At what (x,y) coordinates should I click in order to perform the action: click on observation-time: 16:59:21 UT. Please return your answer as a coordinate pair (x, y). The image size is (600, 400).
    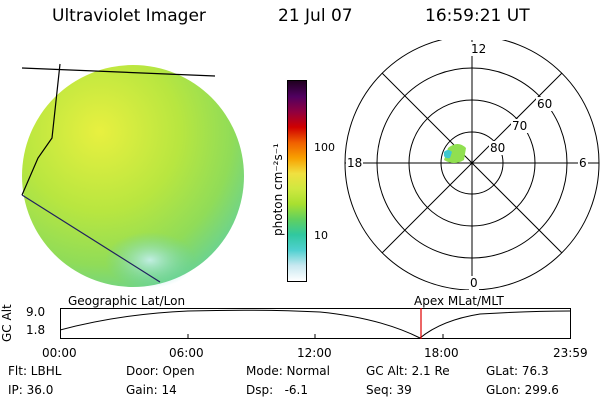
    Looking at the image, I should click on (477, 16).